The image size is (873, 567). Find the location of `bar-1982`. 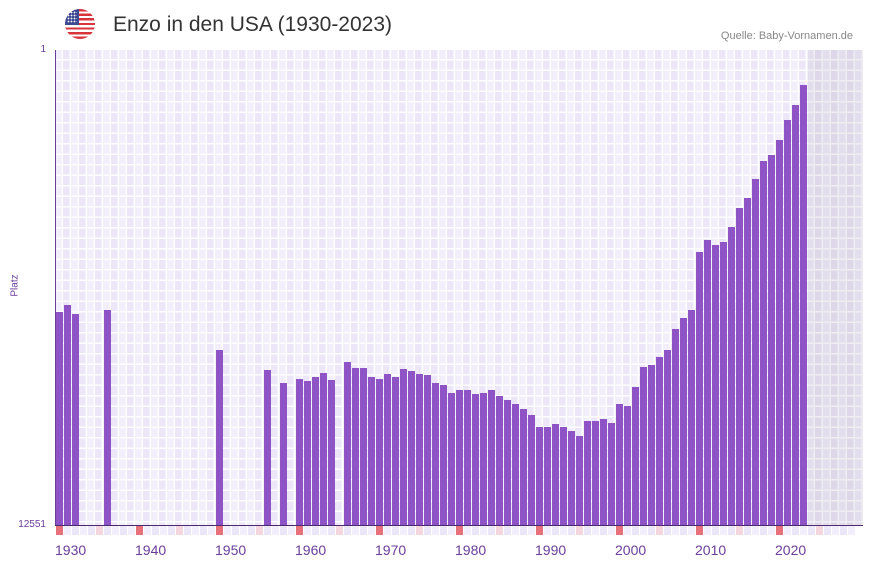

bar-1982 is located at coordinates (475, 459).